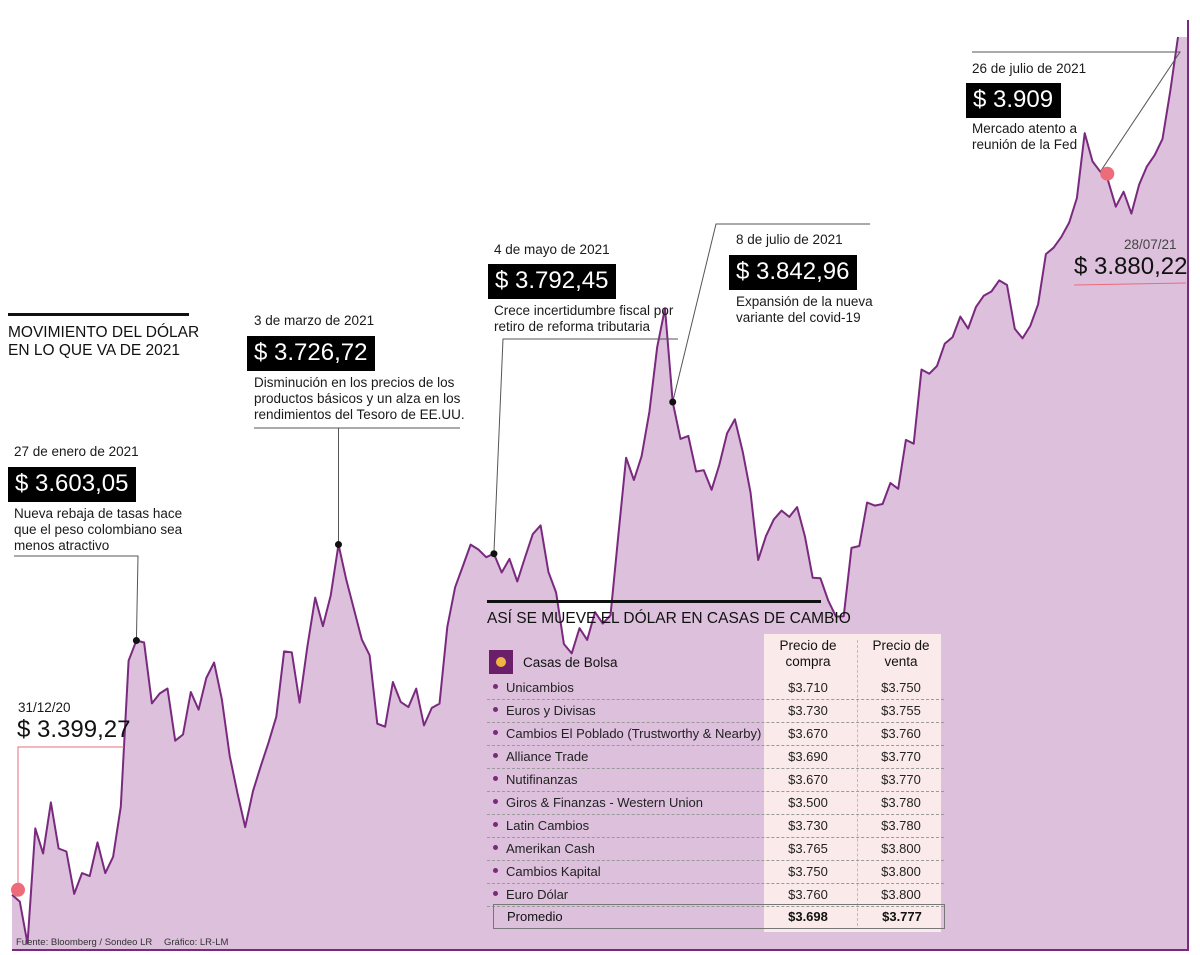 The image size is (1200, 955). I want to click on leader-may4, so click(585, 446).